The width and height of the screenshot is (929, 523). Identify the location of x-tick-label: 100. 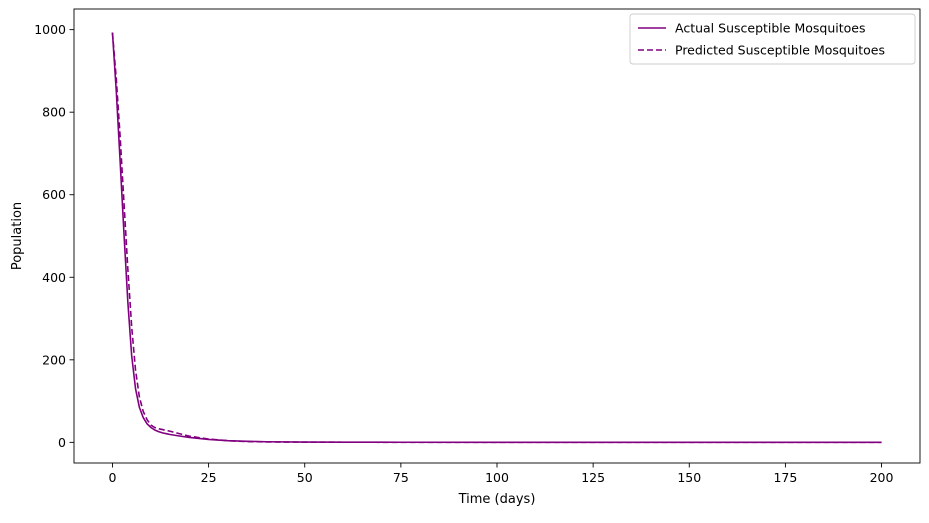
(497, 477).